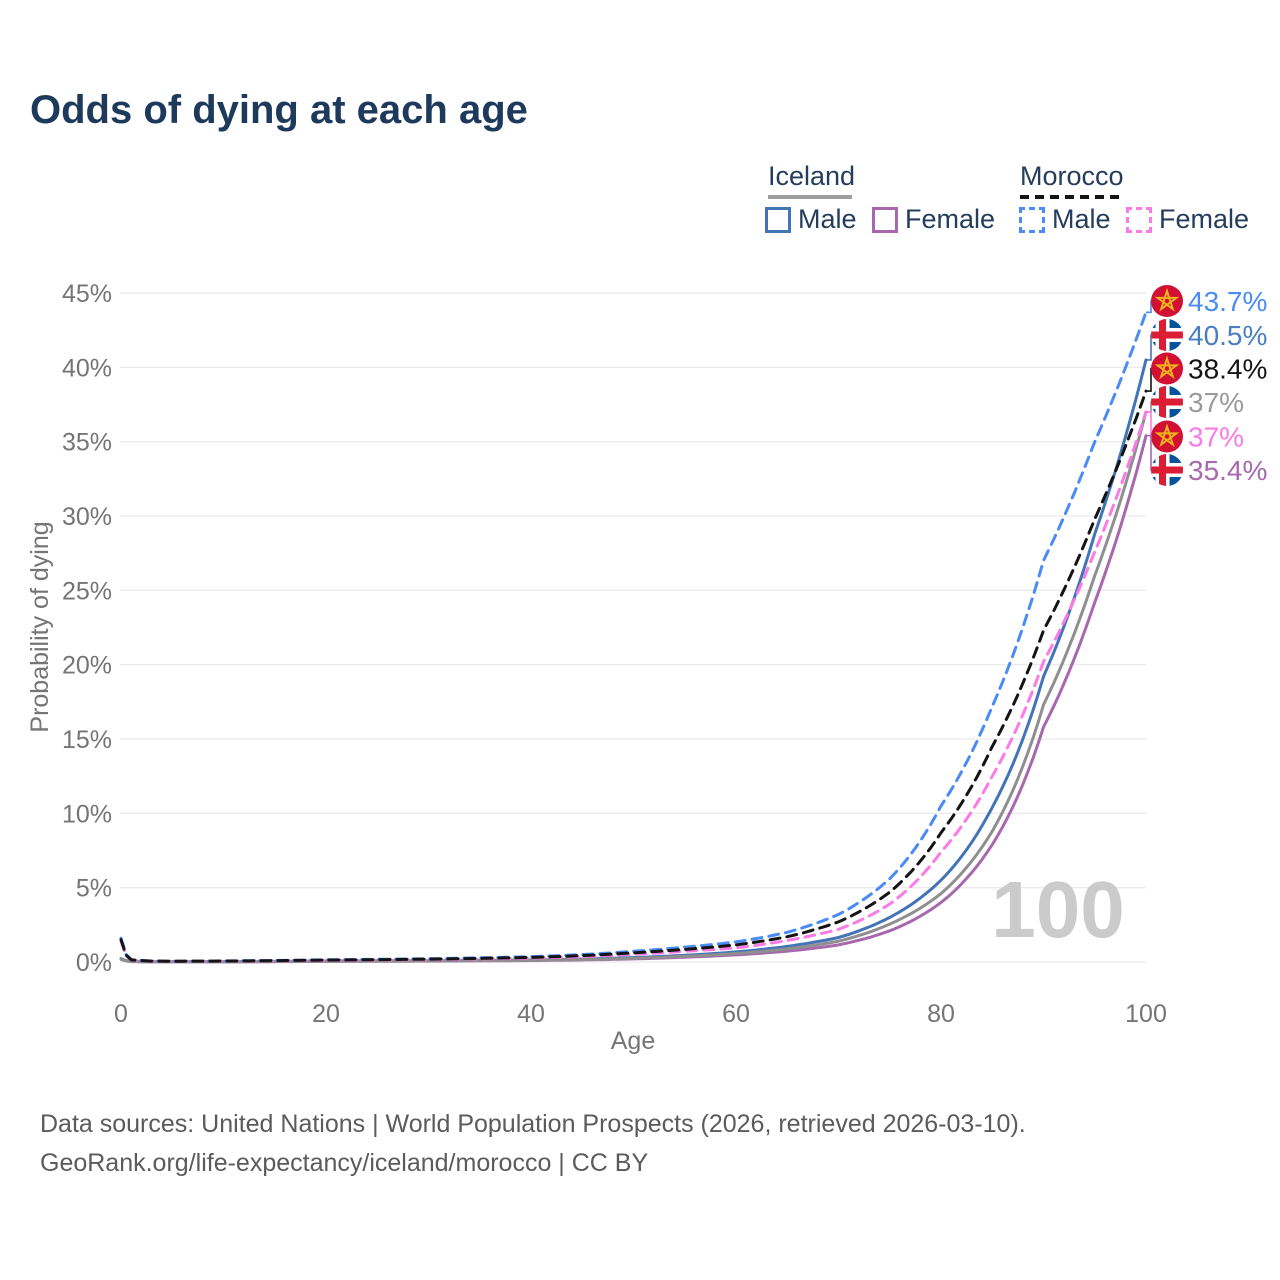 Image resolution: width=1280 pixels, height=1280 pixels. What do you see at coordinates (279, 110) in the screenshot?
I see `page-title: Odds of dying at each age` at bounding box center [279, 110].